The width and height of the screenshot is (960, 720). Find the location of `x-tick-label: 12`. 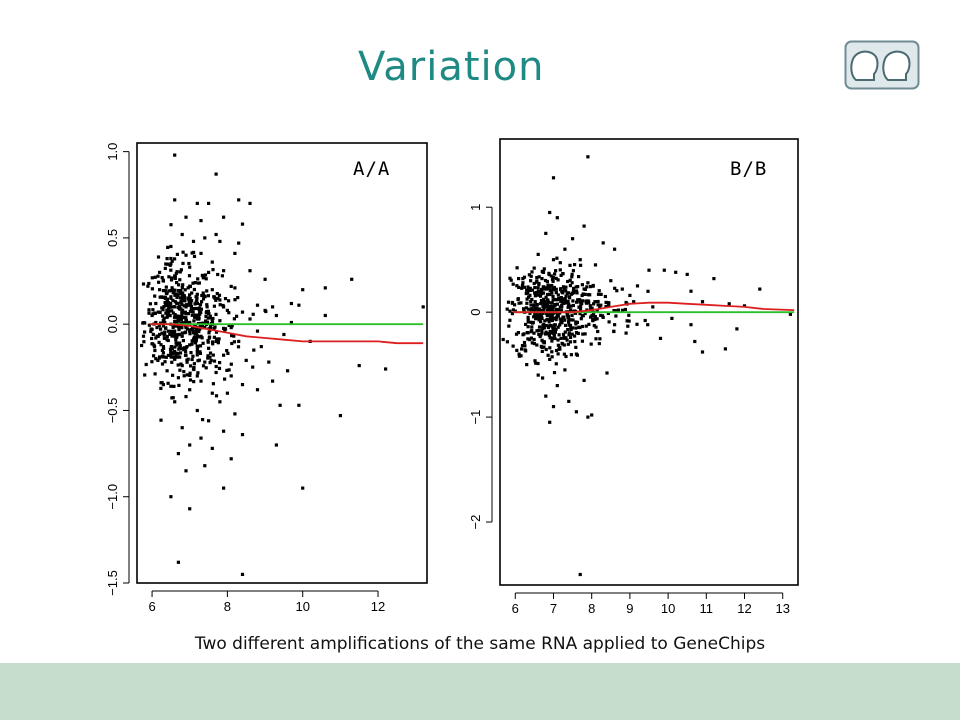

x-tick-label: 12 is located at coordinates (378, 606).